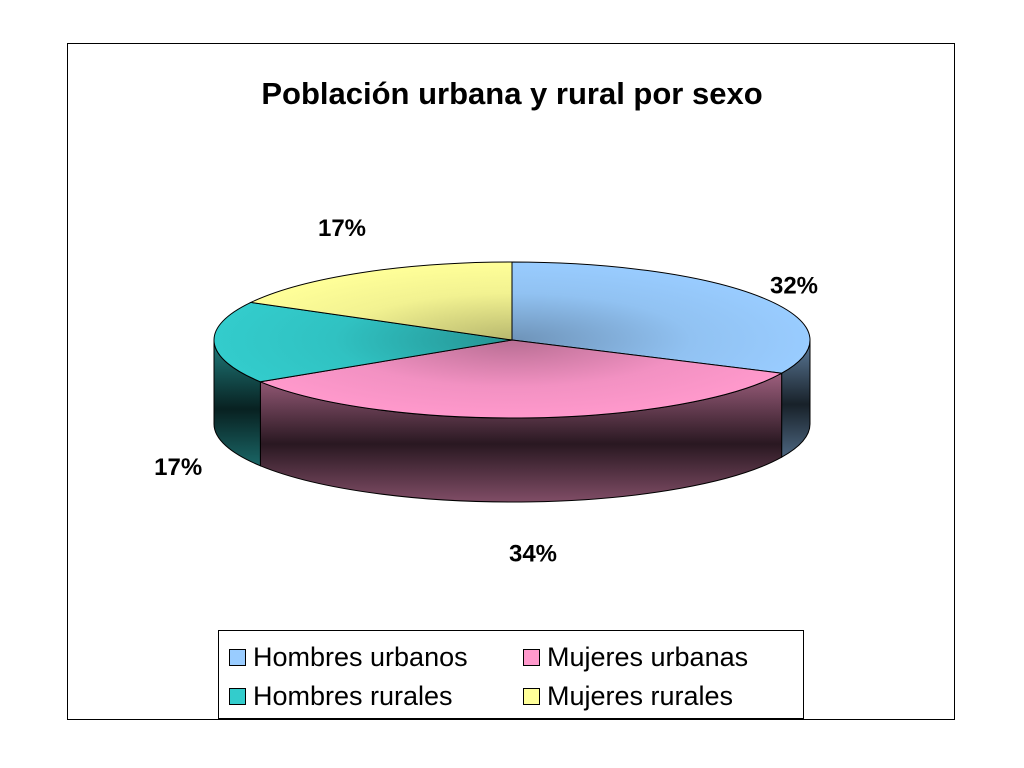 This screenshot has height=768, width=1024. I want to click on legend-label-hombres-urbanos: Hombres urbanos, so click(360, 657).